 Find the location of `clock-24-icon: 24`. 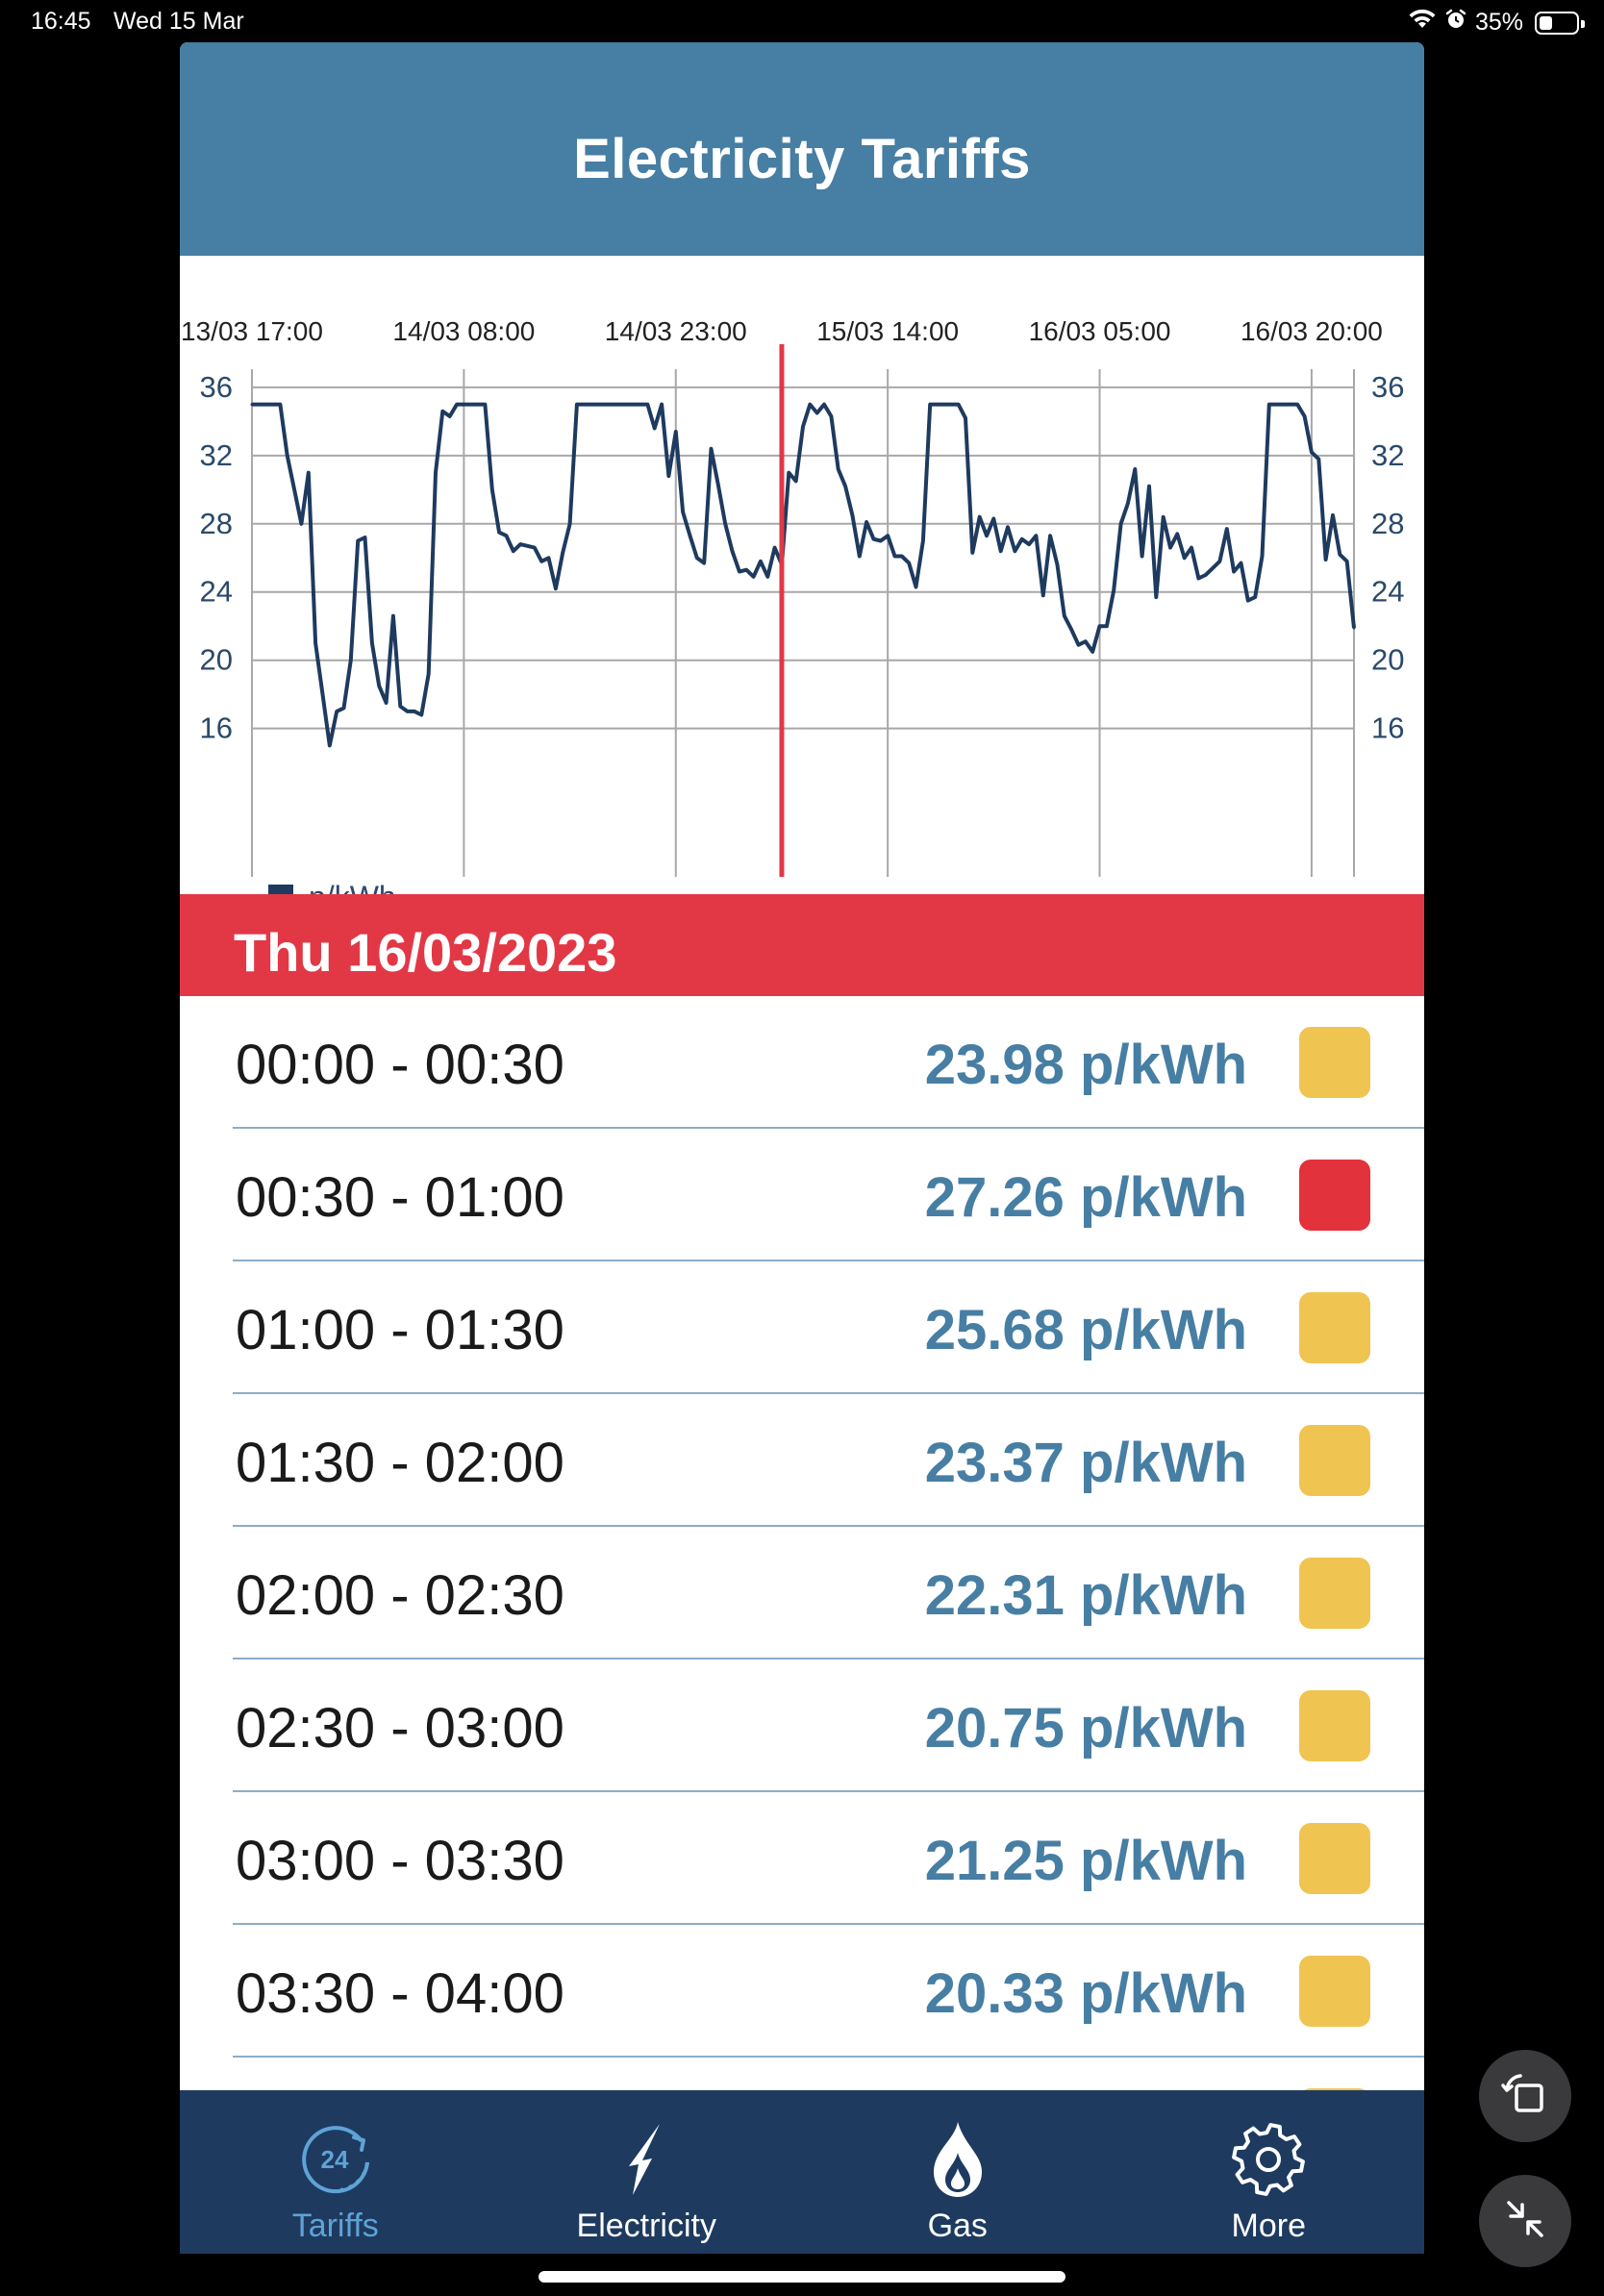

clock-24-icon: 24 is located at coordinates (335, 2159).